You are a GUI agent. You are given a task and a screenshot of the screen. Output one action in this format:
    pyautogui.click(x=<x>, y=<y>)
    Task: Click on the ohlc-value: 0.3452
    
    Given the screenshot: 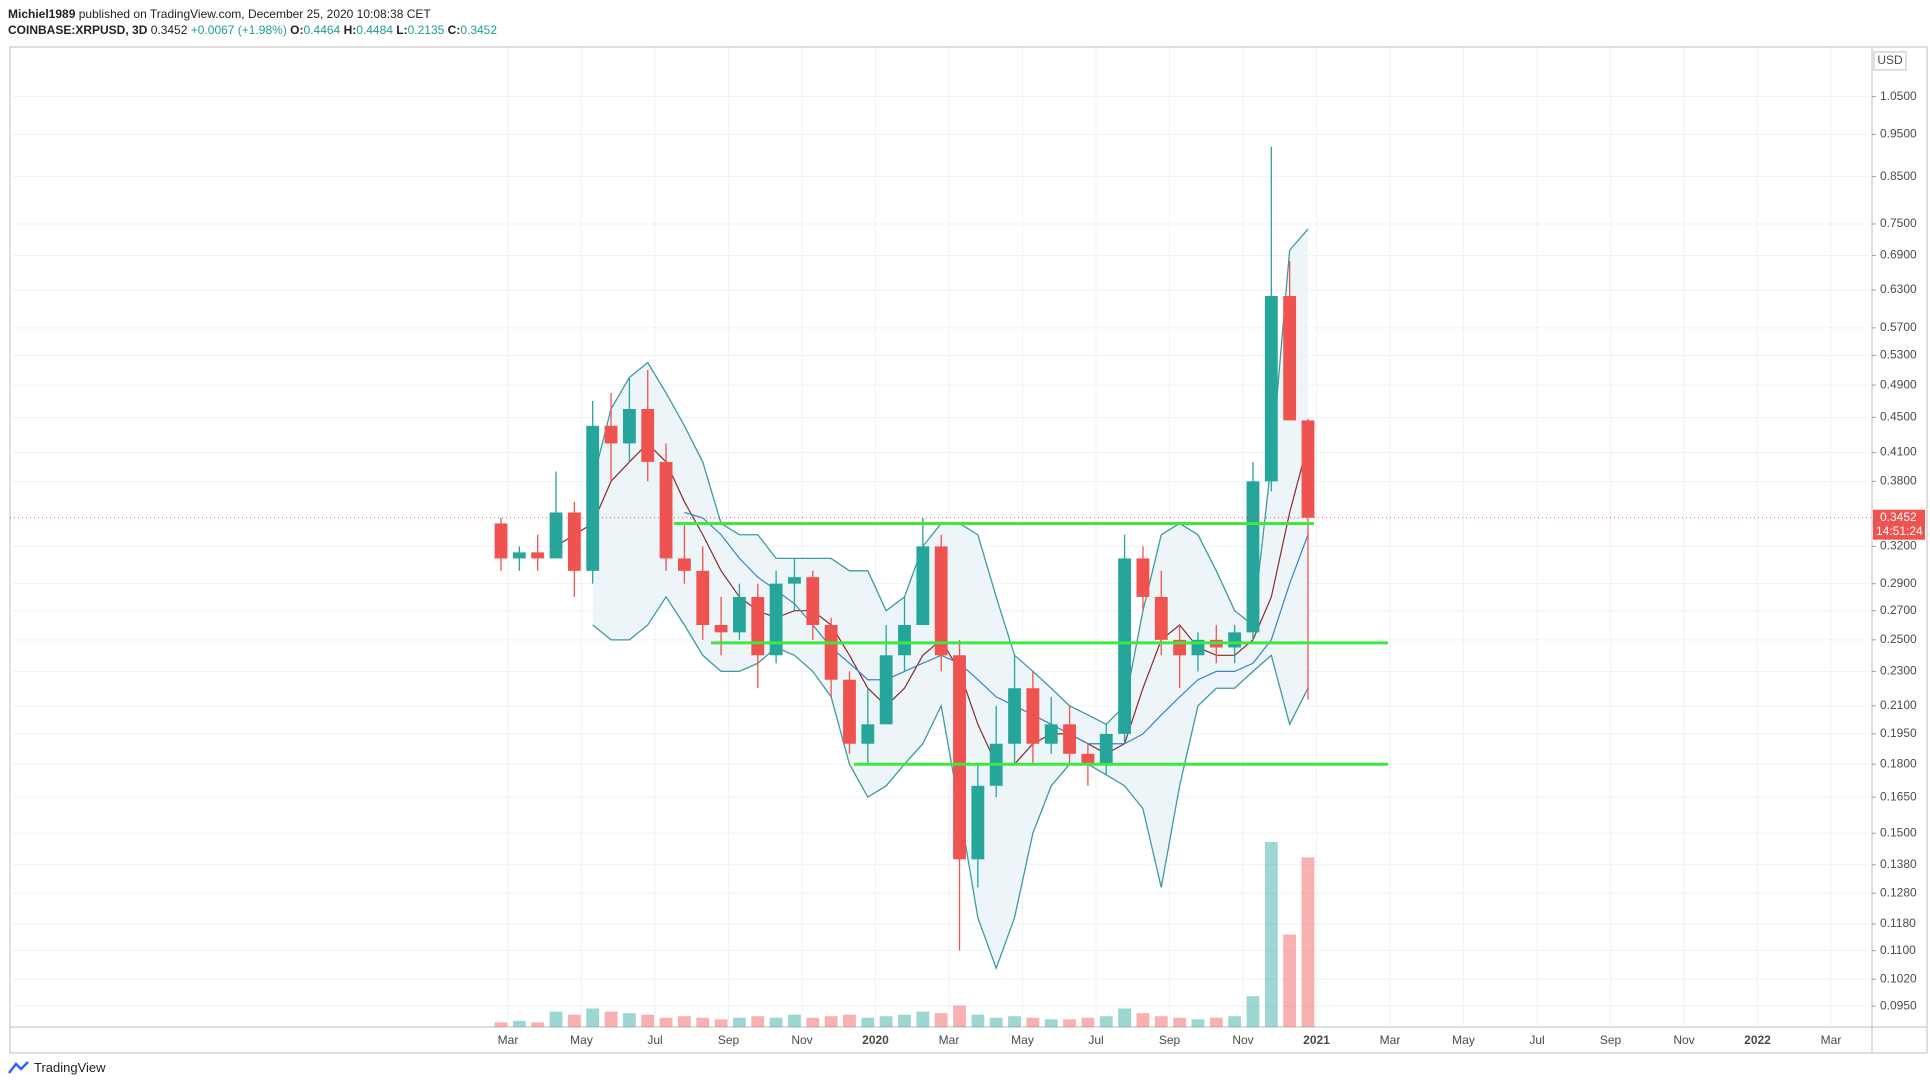 What is the action you would take?
    pyautogui.click(x=479, y=30)
    